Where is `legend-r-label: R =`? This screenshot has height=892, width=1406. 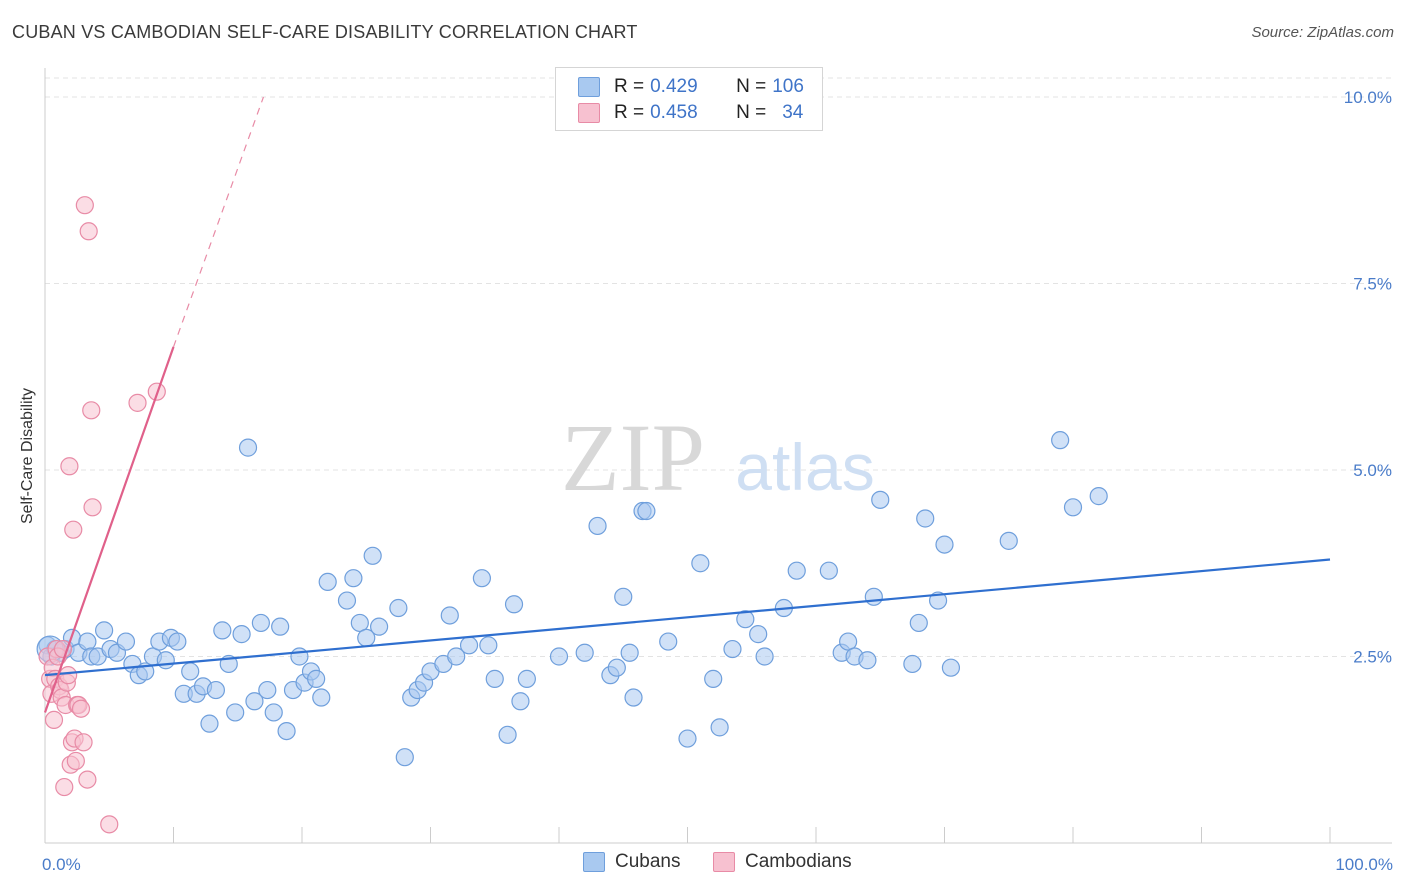 legend-r-label: R = is located at coordinates (629, 86).